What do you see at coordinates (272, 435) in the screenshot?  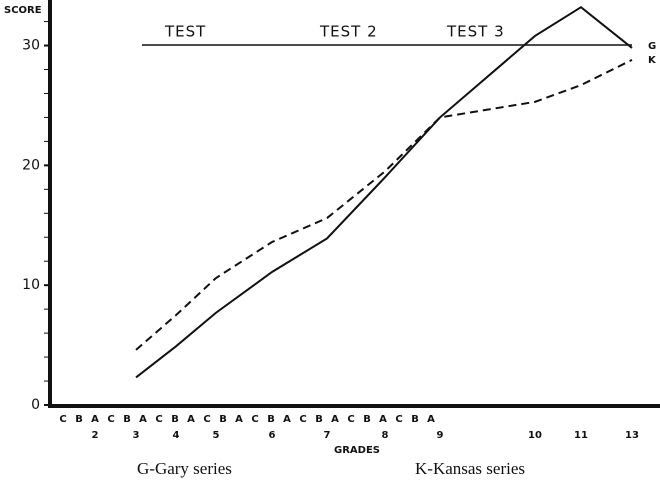 I see `x-tick-label: 6` at bounding box center [272, 435].